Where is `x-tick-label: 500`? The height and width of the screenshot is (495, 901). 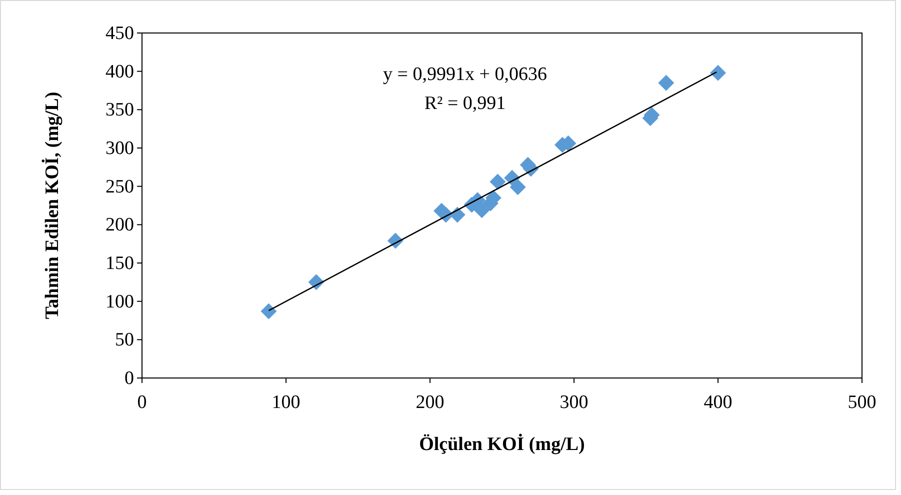
x-tick-label: 500 is located at coordinates (862, 402).